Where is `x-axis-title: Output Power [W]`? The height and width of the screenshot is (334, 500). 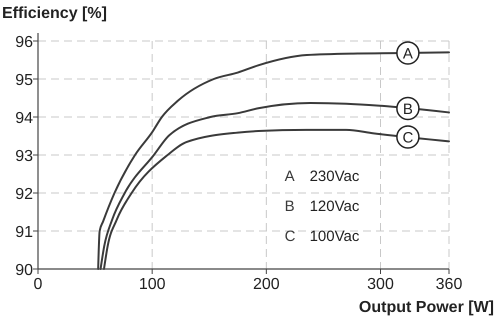 x-axis-title: Output Power [W] is located at coordinates (426, 307).